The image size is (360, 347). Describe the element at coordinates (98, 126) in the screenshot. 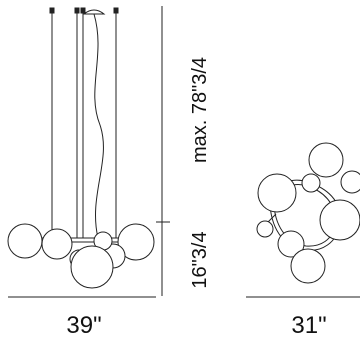

I see `power-cord` at that location.